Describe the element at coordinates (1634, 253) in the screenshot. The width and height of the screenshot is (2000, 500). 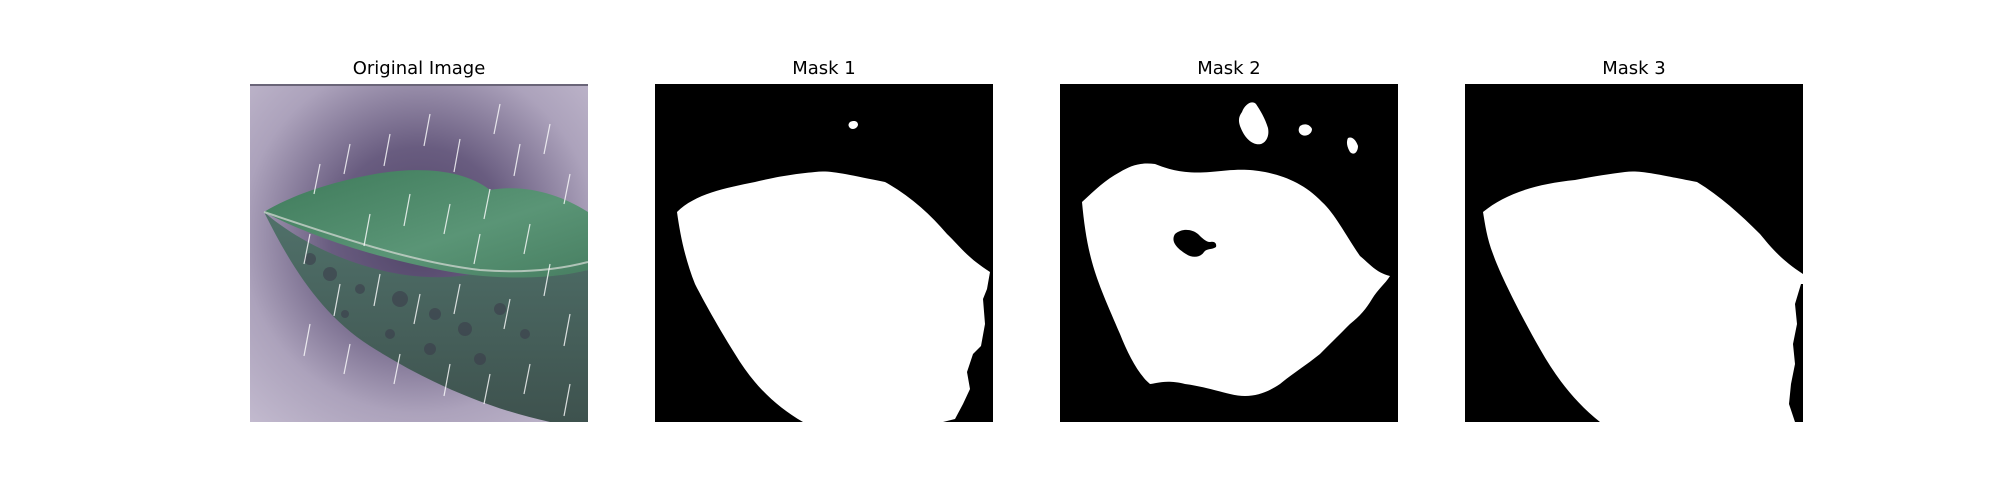
I see `mask-3-image` at that location.